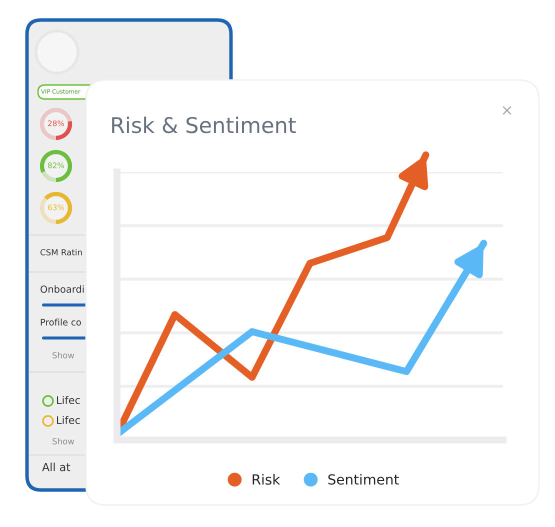  I want to click on legend-label: Sentiment, so click(363, 479).